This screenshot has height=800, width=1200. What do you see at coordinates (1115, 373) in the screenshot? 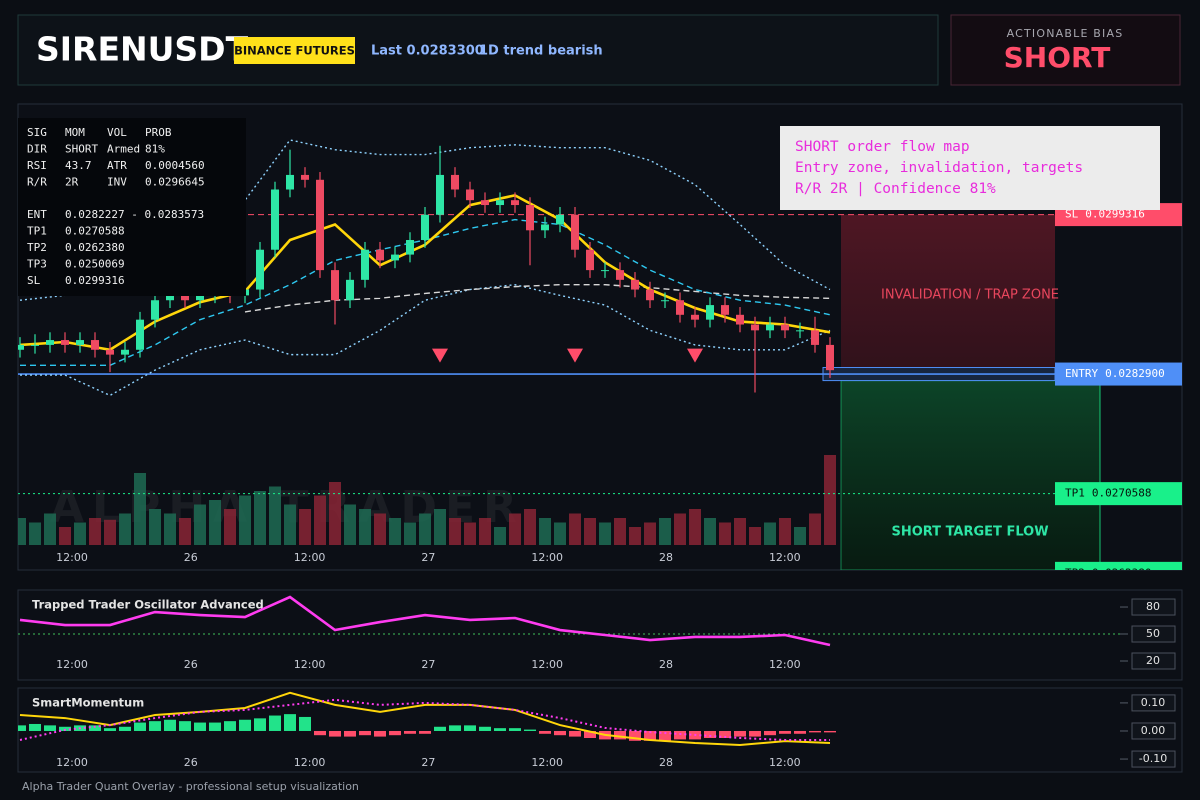
I see `level-label: ENTRY 0.0282900` at bounding box center [1115, 373].